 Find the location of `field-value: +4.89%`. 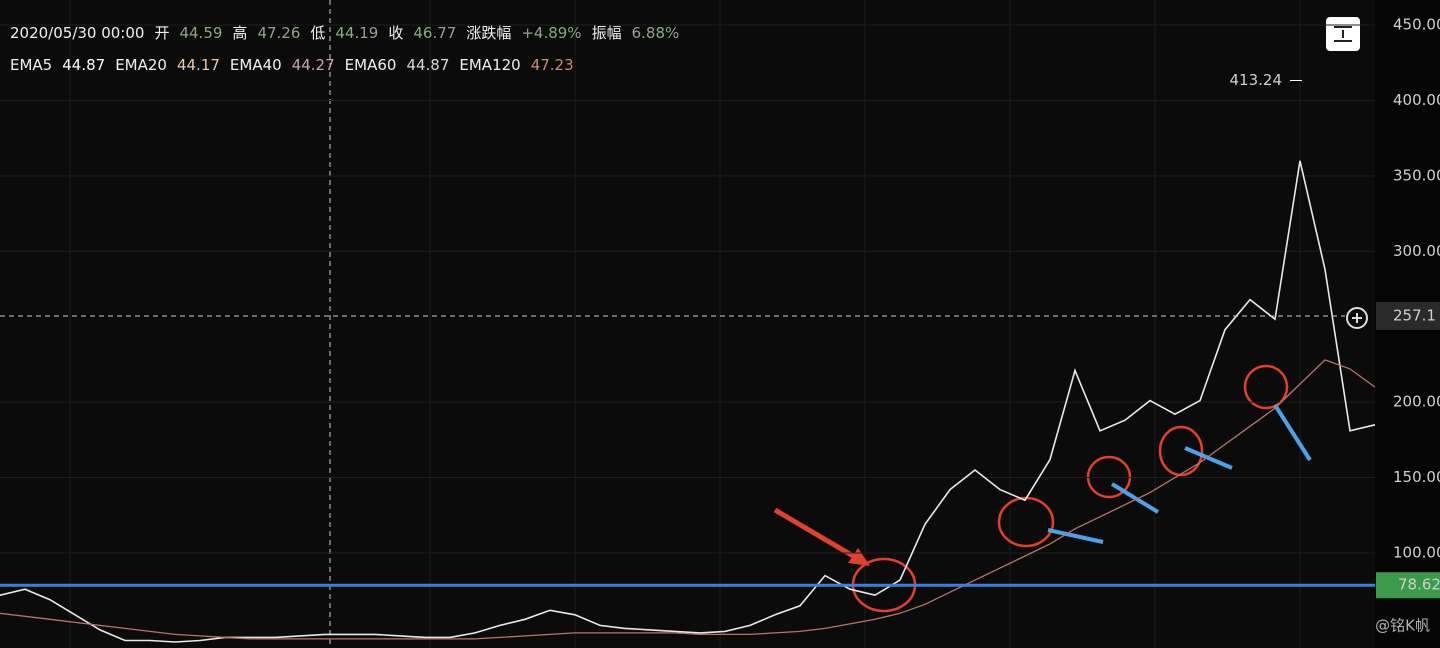

field-value: +4.89% is located at coordinates (551, 33).